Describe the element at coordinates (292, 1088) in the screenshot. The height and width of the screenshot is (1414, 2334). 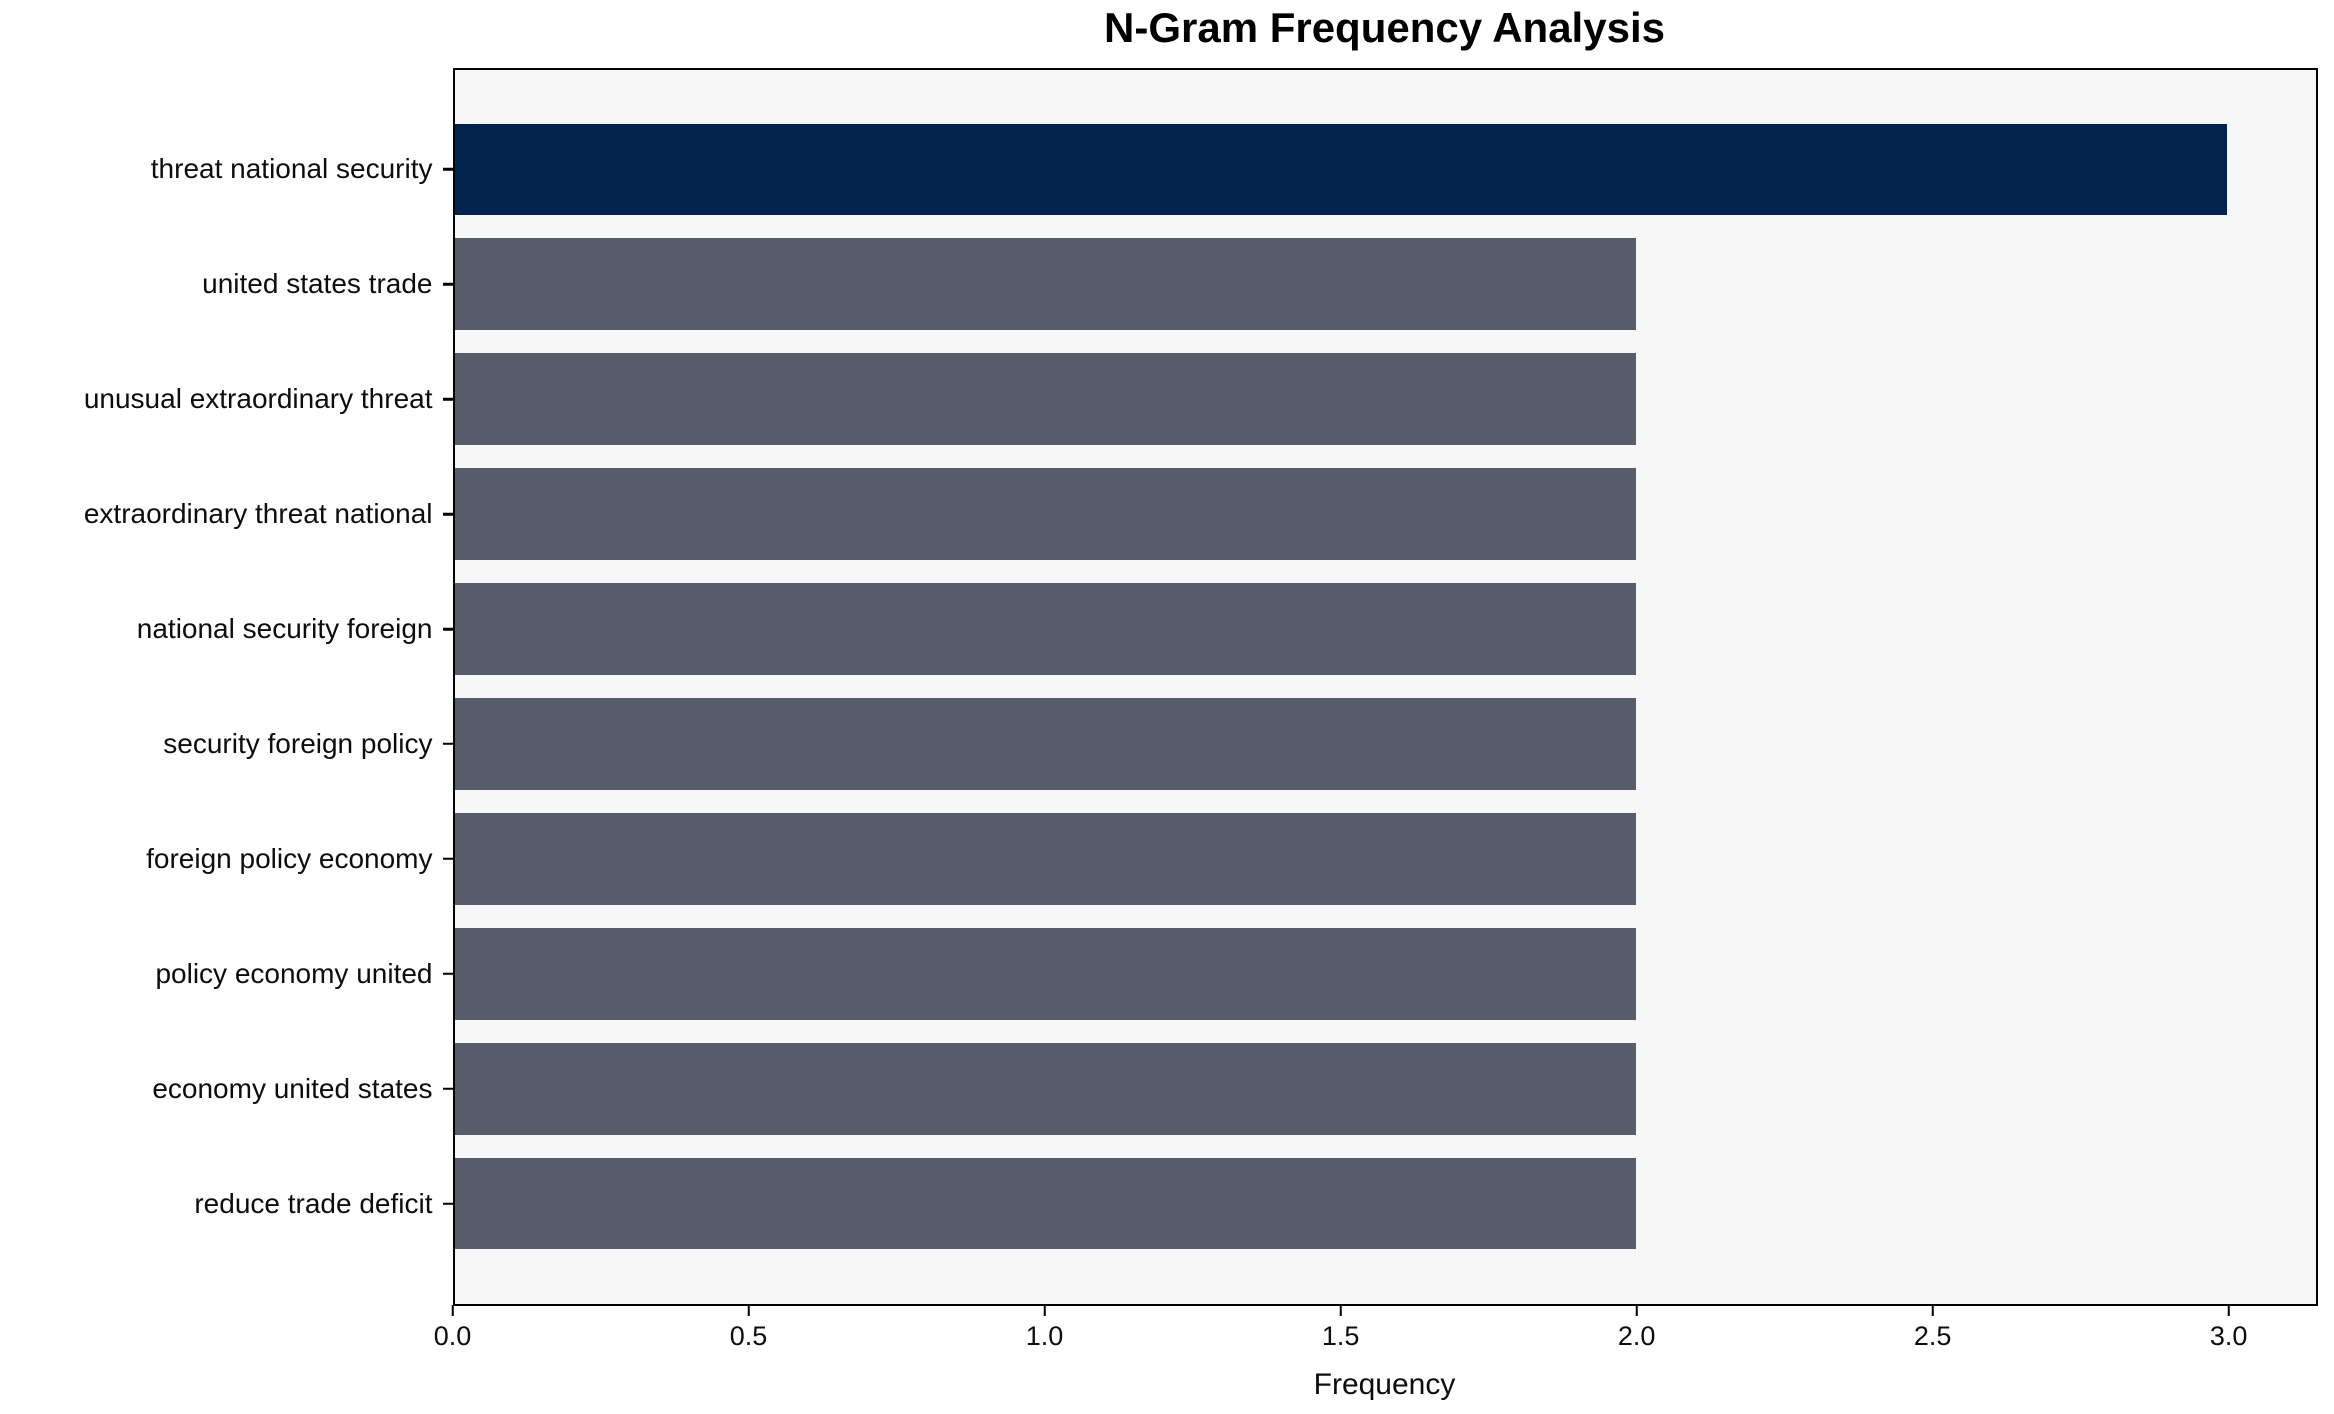
I see `y-tick-label: economy united states` at that location.